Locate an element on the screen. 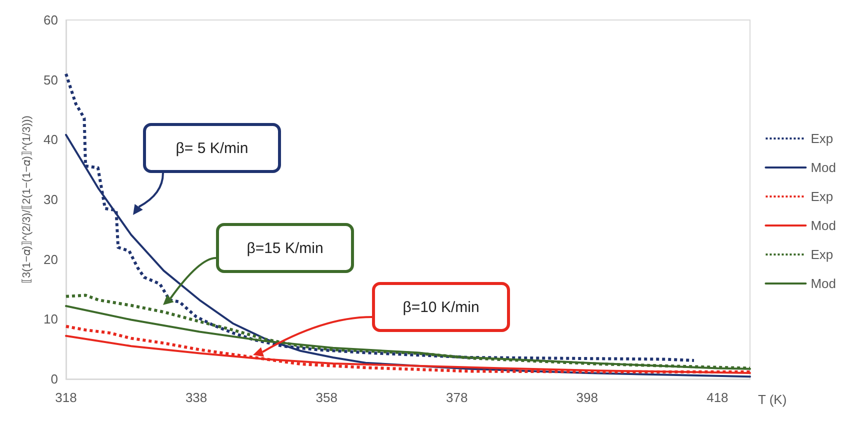 The width and height of the screenshot is (849, 422). y-tick-label: 10 is located at coordinates (51, 319).